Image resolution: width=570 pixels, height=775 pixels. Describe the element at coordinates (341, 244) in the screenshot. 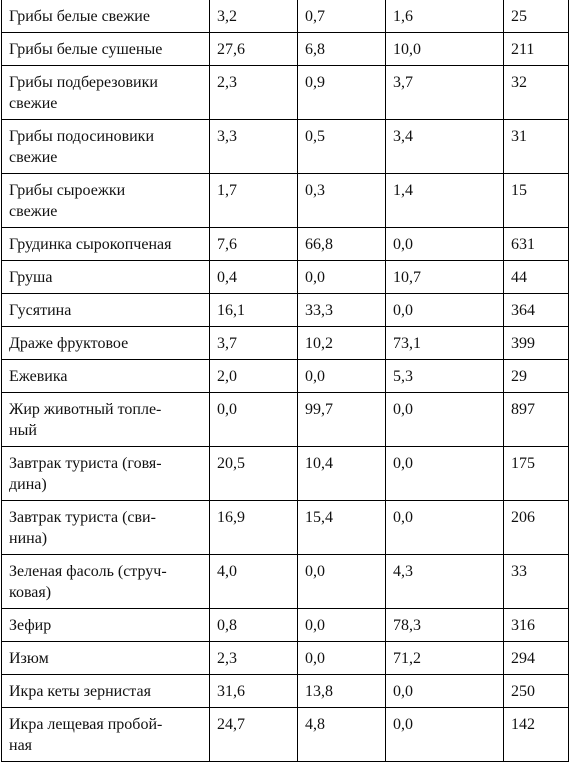

I see `value-cell: 66,8` at that location.